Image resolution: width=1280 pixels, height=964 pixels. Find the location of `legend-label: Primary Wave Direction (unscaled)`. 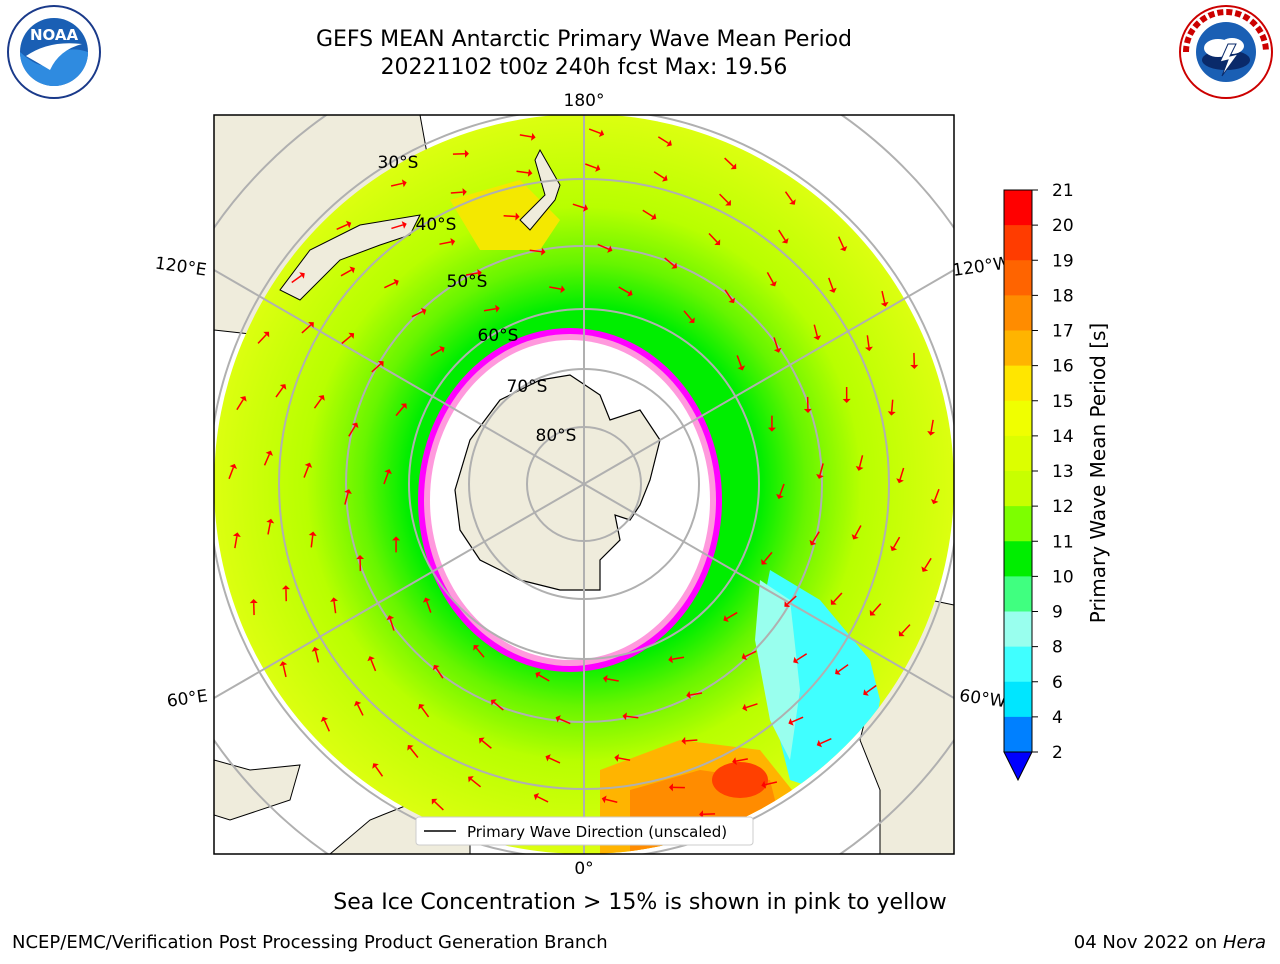

legend-label: Primary Wave Direction (unscaled) is located at coordinates (597, 832).